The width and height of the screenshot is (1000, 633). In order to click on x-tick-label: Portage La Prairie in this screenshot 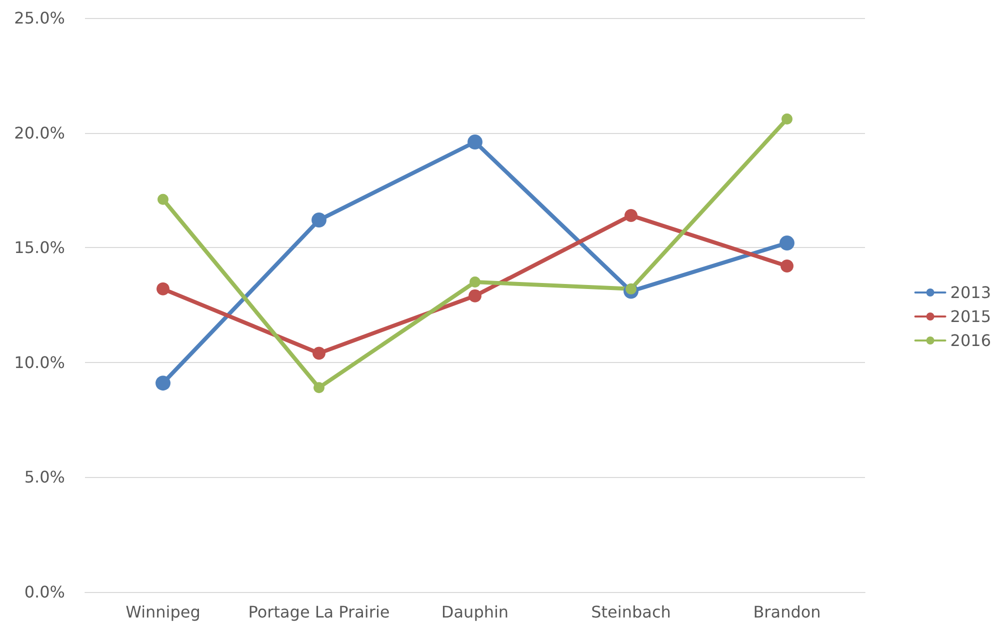, I will do `click(319, 612)`.